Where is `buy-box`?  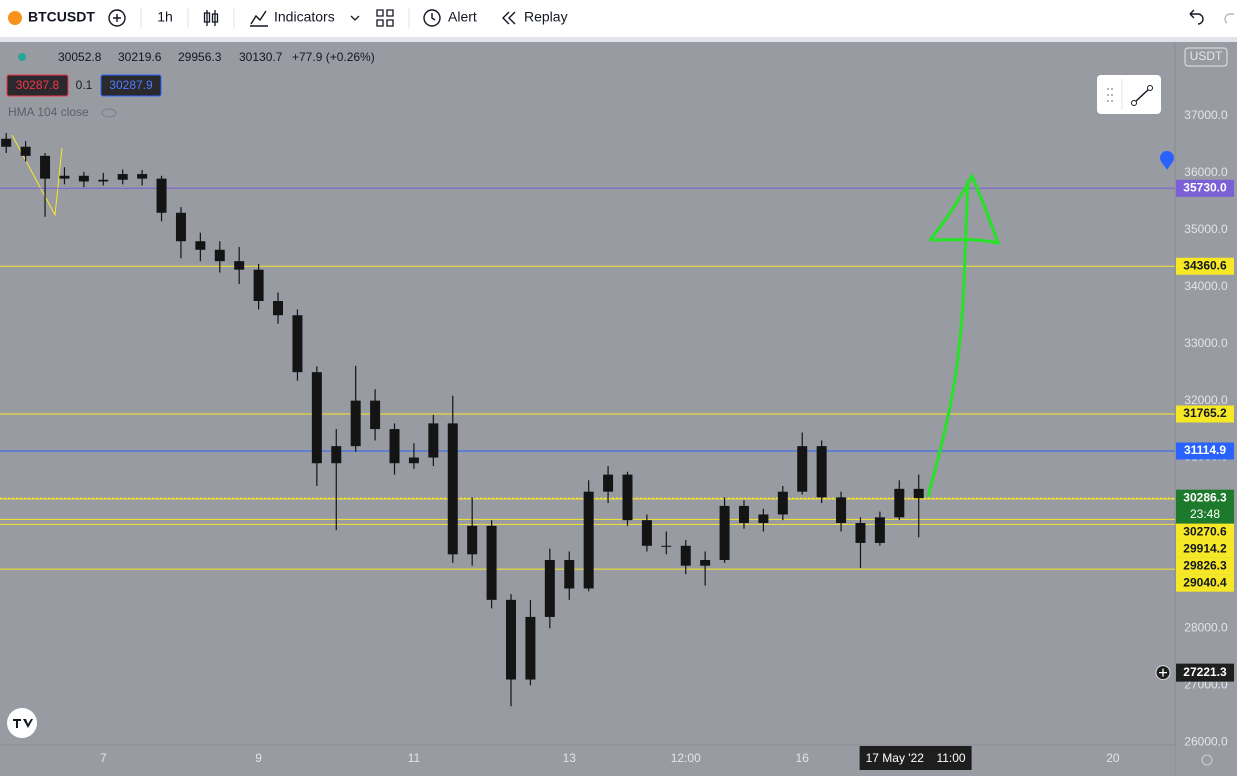 buy-box is located at coordinates (131, 85).